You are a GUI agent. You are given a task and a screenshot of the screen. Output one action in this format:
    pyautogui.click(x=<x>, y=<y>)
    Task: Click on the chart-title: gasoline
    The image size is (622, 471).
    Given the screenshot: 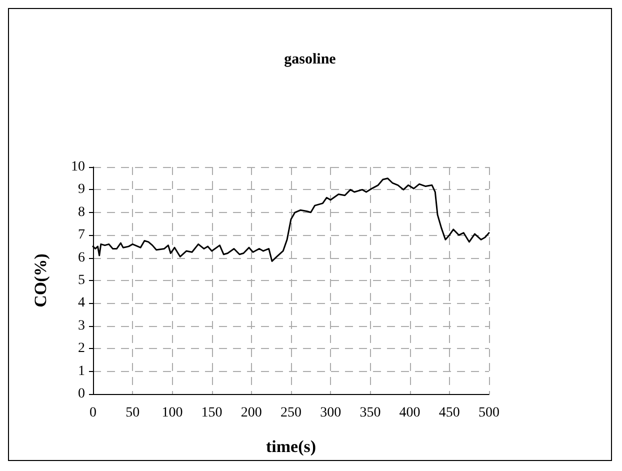 What is the action you would take?
    pyautogui.click(x=310, y=60)
    